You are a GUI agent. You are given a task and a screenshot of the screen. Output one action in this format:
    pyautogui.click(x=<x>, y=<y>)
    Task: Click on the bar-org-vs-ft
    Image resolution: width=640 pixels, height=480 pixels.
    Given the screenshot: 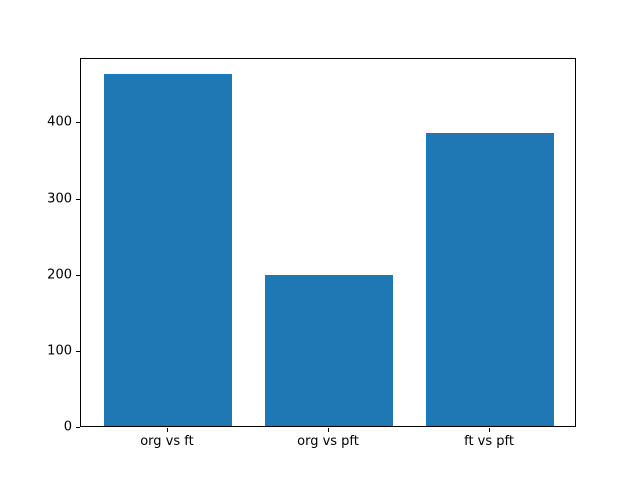 What is the action you would take?
    pyautogui.click(x=168, y=250)
    